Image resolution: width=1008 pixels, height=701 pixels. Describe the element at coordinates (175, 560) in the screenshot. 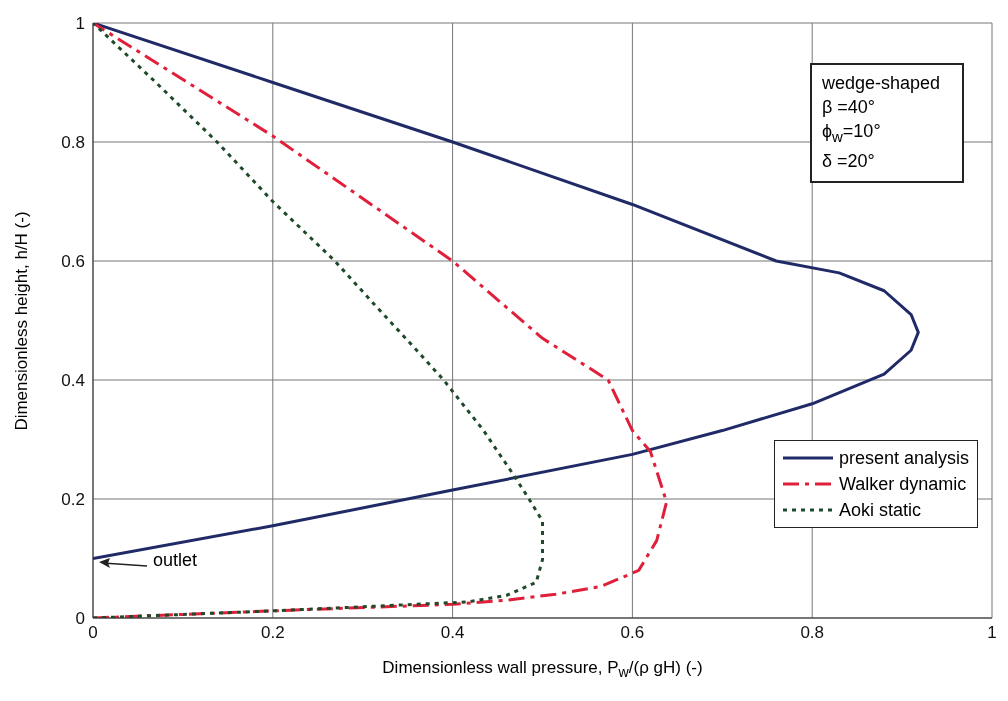

I see `annotation: outlet` at that location.